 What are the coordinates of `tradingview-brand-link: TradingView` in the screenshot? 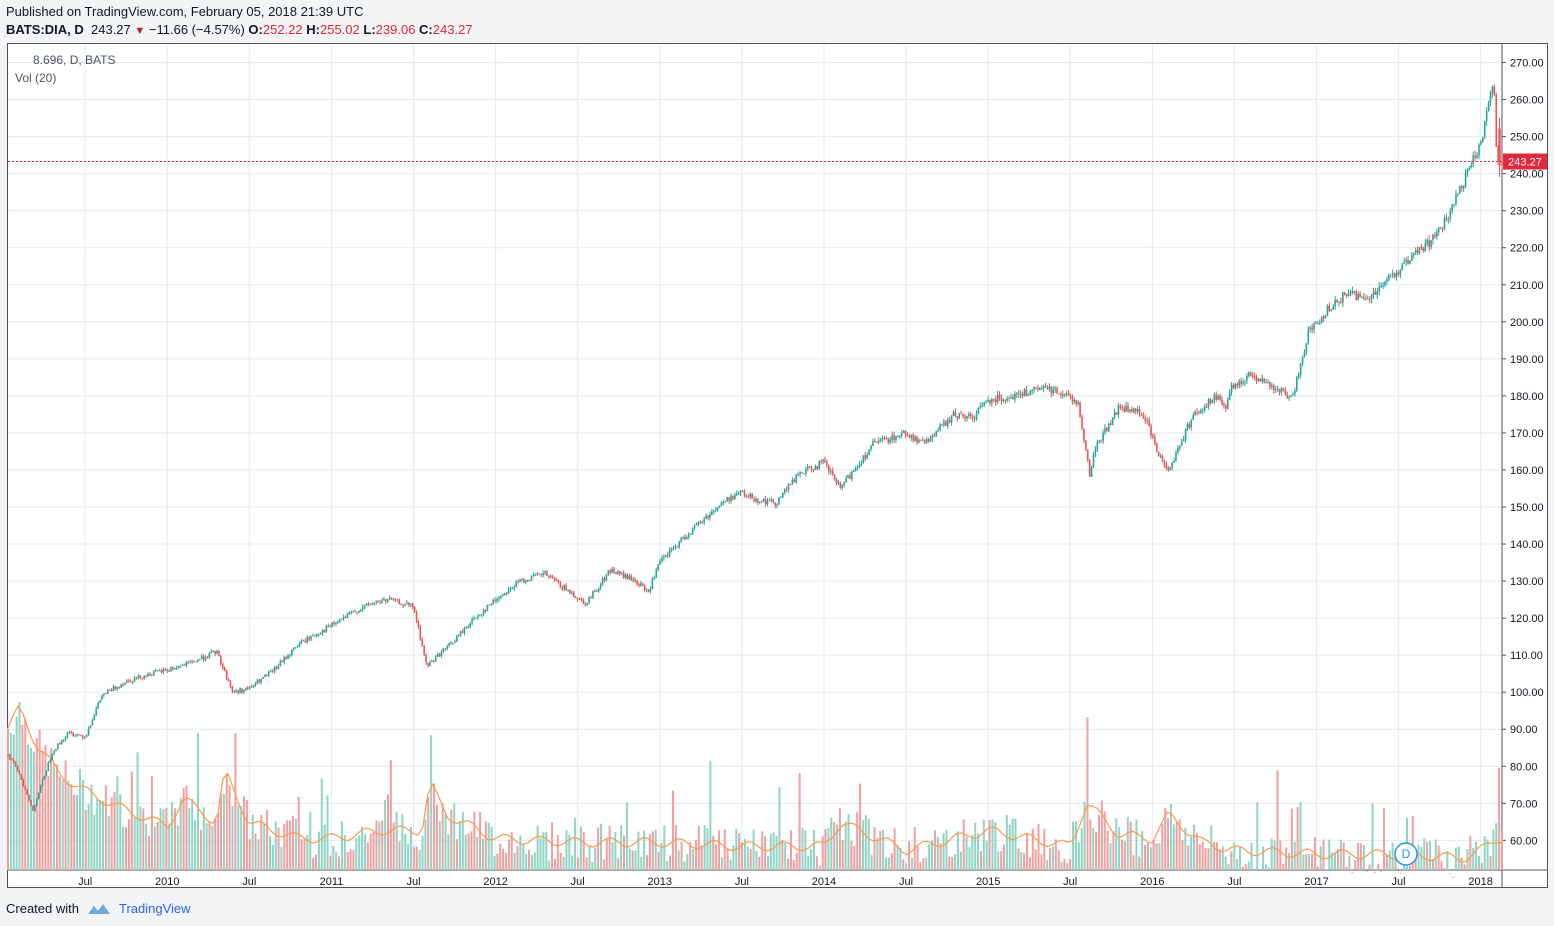 It's located at (154, 908).